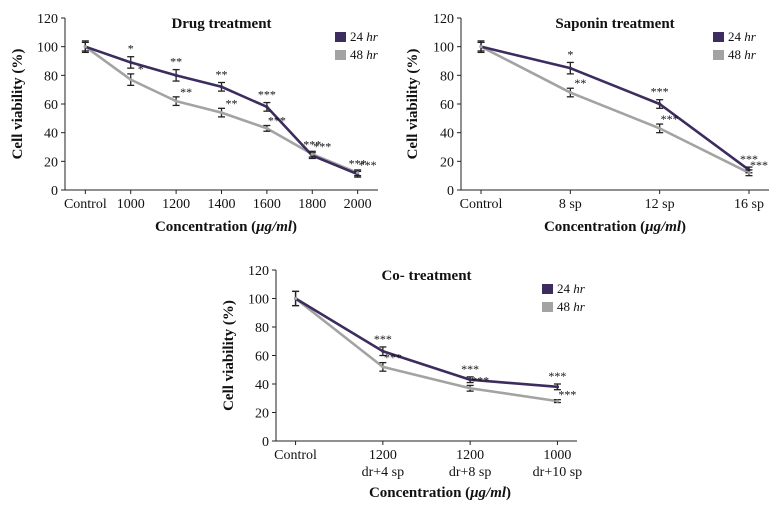 This screenshot has width=781, height=507. Describe the element at coordinates (222, 204) in the screenshot. I see `x-tick-label: 1400` at that location.